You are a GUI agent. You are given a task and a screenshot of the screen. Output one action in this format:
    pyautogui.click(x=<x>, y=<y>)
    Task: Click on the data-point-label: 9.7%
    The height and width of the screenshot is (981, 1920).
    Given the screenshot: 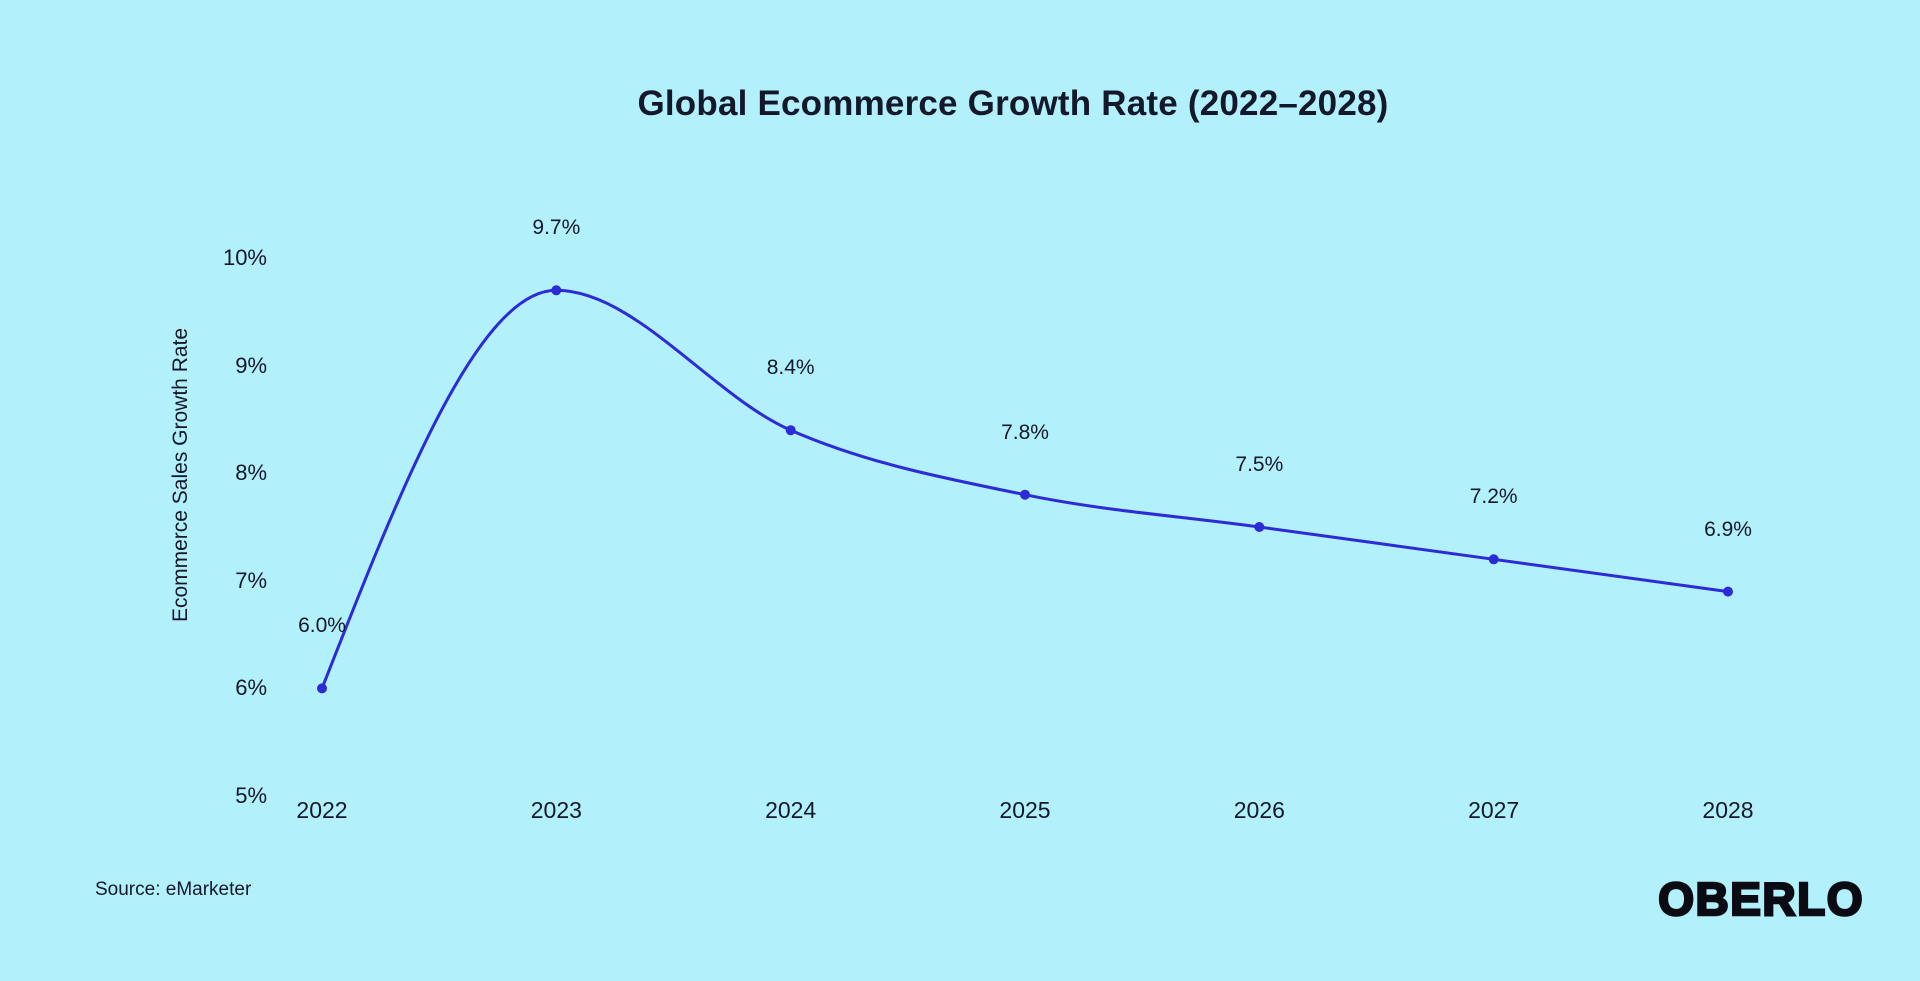 What is the action you would take?
    pyautogui.click(x=556, y=228)
    